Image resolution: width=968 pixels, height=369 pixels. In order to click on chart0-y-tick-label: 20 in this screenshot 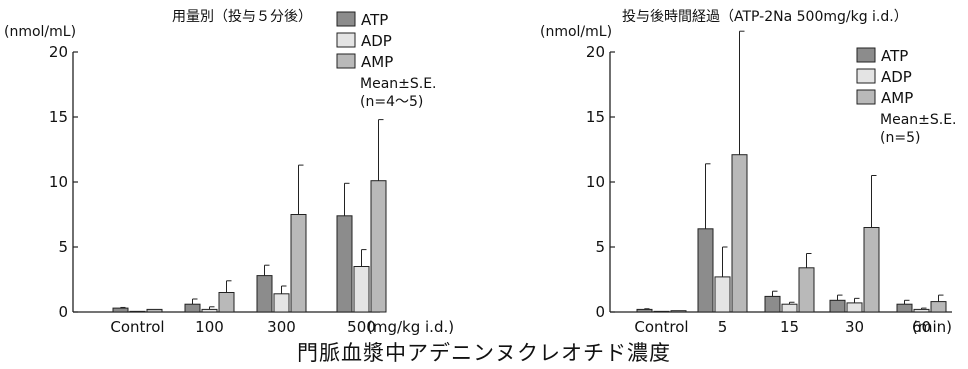, I will do `click(58, 52)`.